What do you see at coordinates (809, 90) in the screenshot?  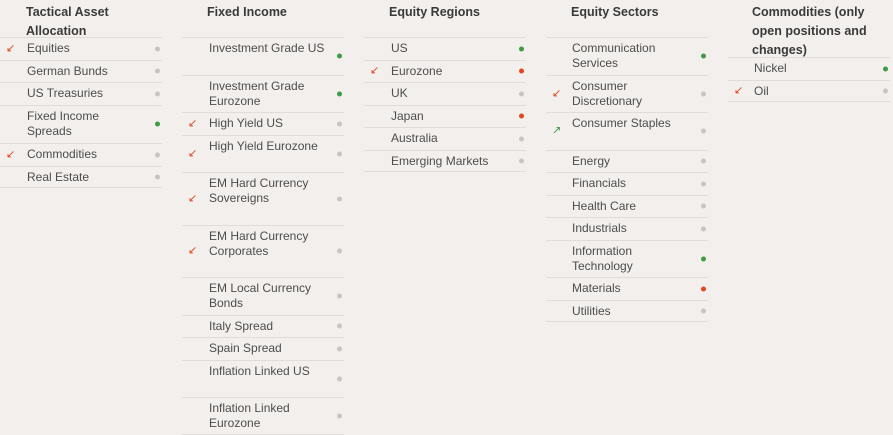 I see `list-item: ↙ Oil` at bounding box center [809, 90].